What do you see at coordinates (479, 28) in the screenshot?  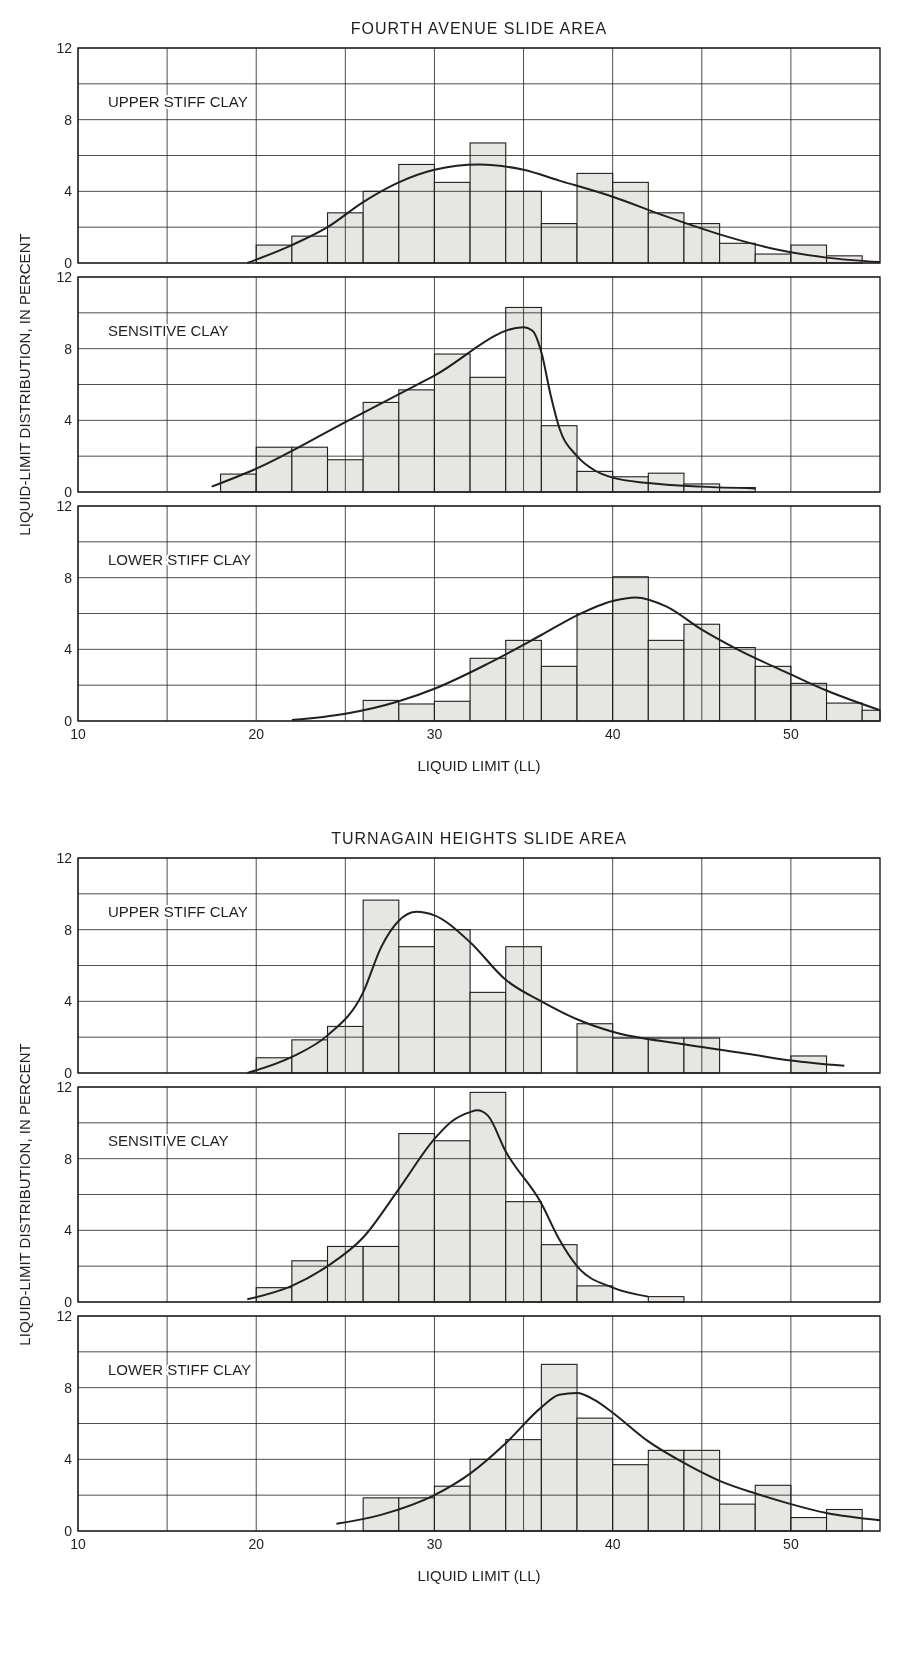 I see `chart-title: FOURTH AVENUE SLIDE AREA` at bounding box center [479, 28].